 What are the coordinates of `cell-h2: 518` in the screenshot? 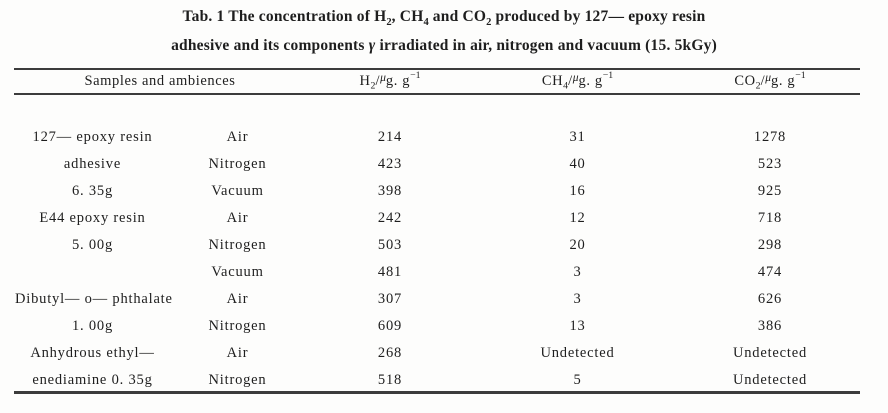 It's located at (390, 380).